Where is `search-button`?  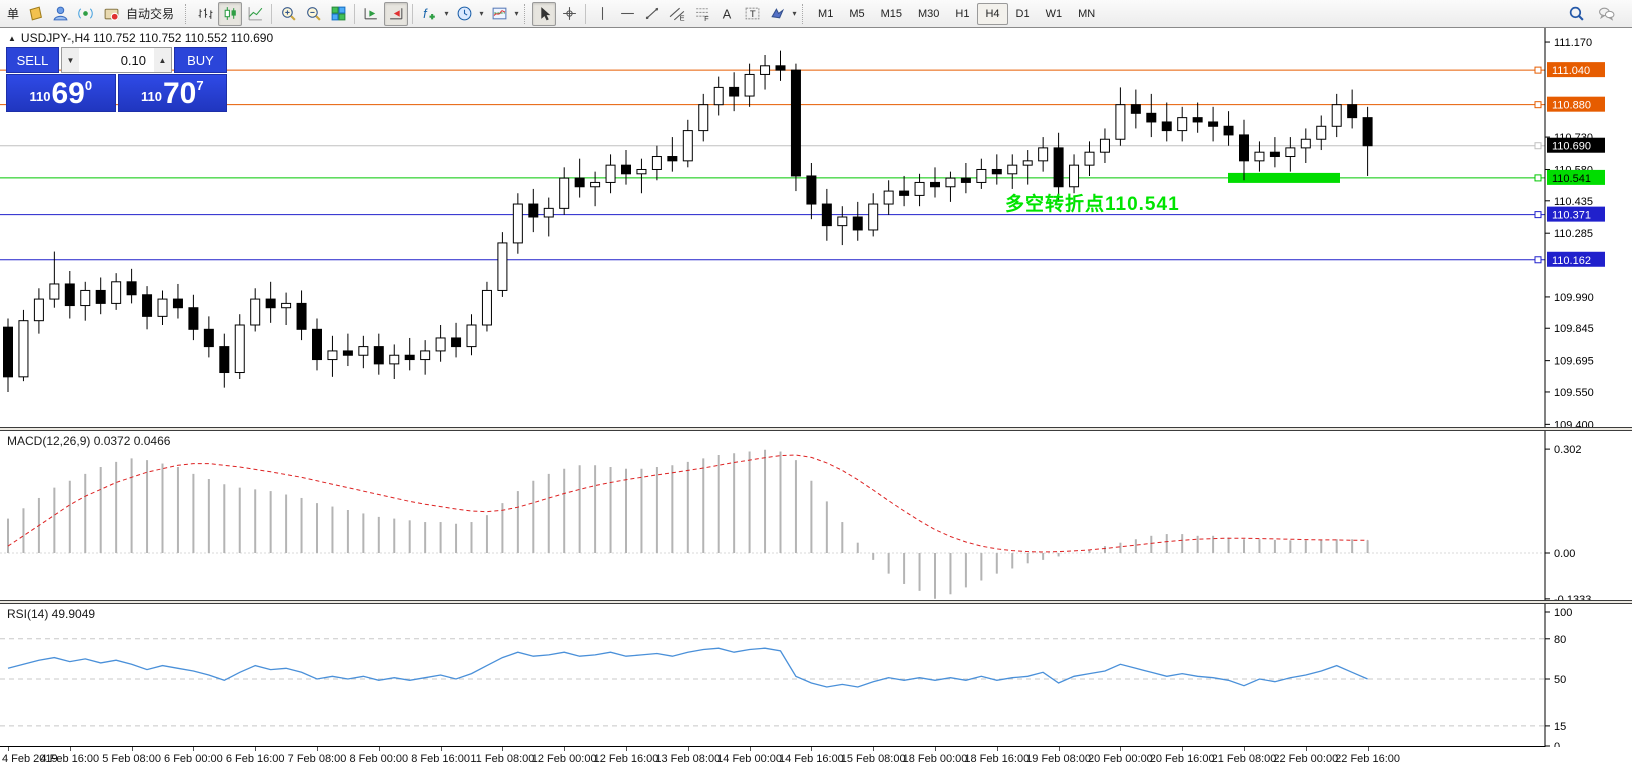 search-button is located at coordinates (1576, 14).